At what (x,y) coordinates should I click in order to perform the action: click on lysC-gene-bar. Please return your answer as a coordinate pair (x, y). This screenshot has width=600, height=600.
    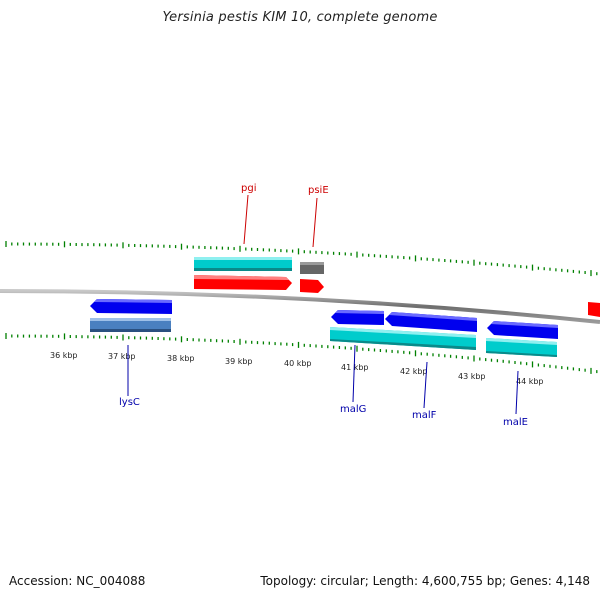
    Looking at the image, I should click on (130, 324).